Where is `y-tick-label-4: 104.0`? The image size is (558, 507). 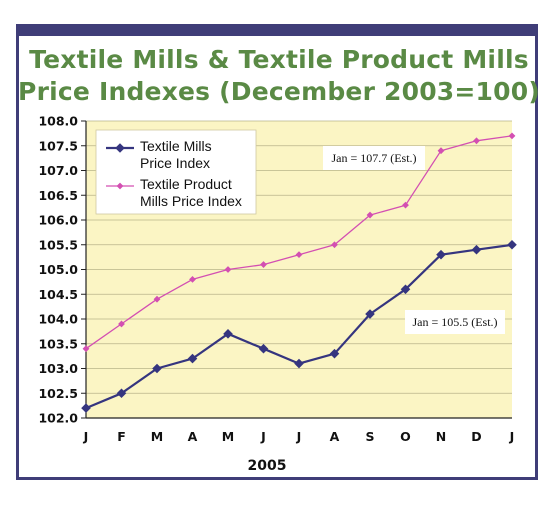 y-tick-label-4: 104.0 is located at coordinates (58, 319).